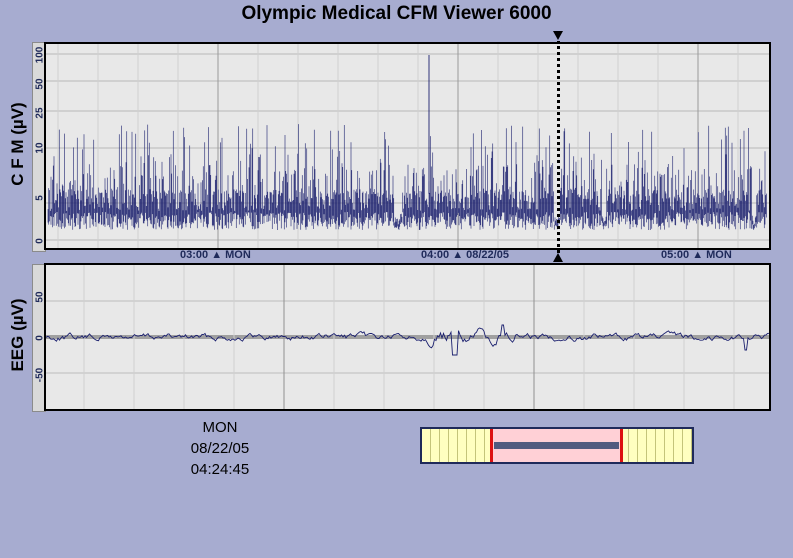 Image resolution: width=793 pixels, height=558 pixels. I want to click on time-label-0400-text: 04:00, so click(435, 255).